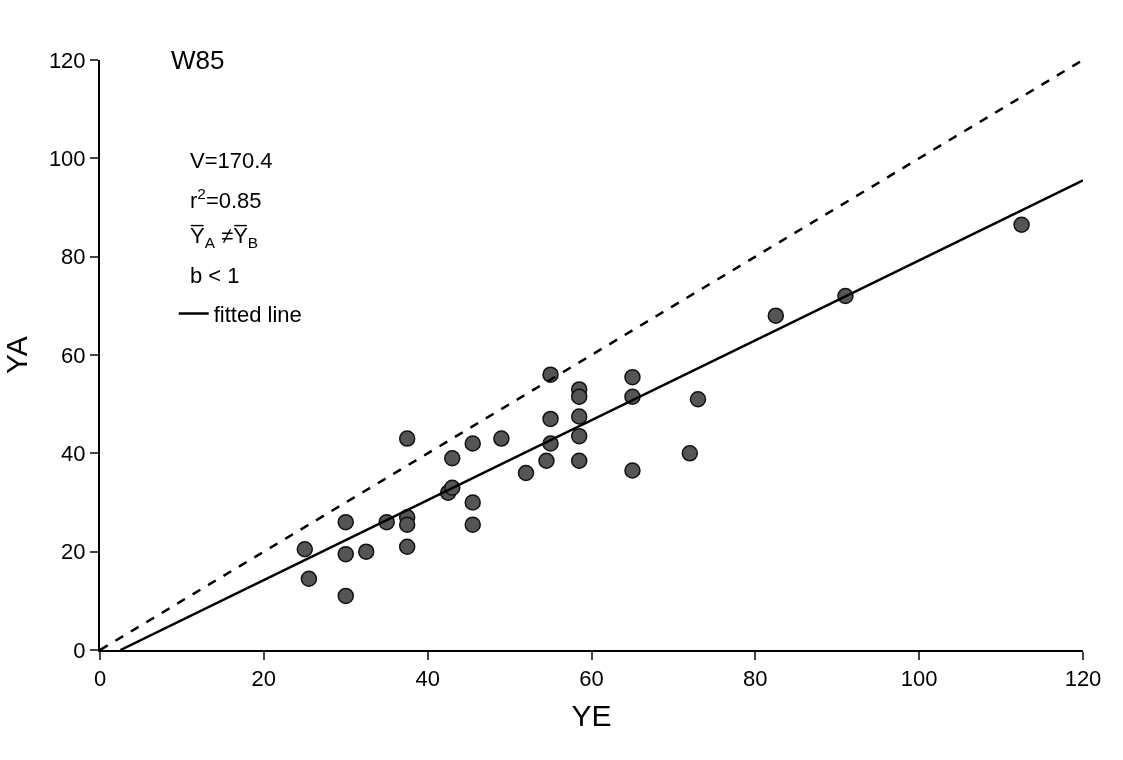 This screenshot has width=1123, height=760. What do you see at coordinates (73, 552) in the screenshot?
I see `y-tick-label: 20` at bounding box center [73, 552].